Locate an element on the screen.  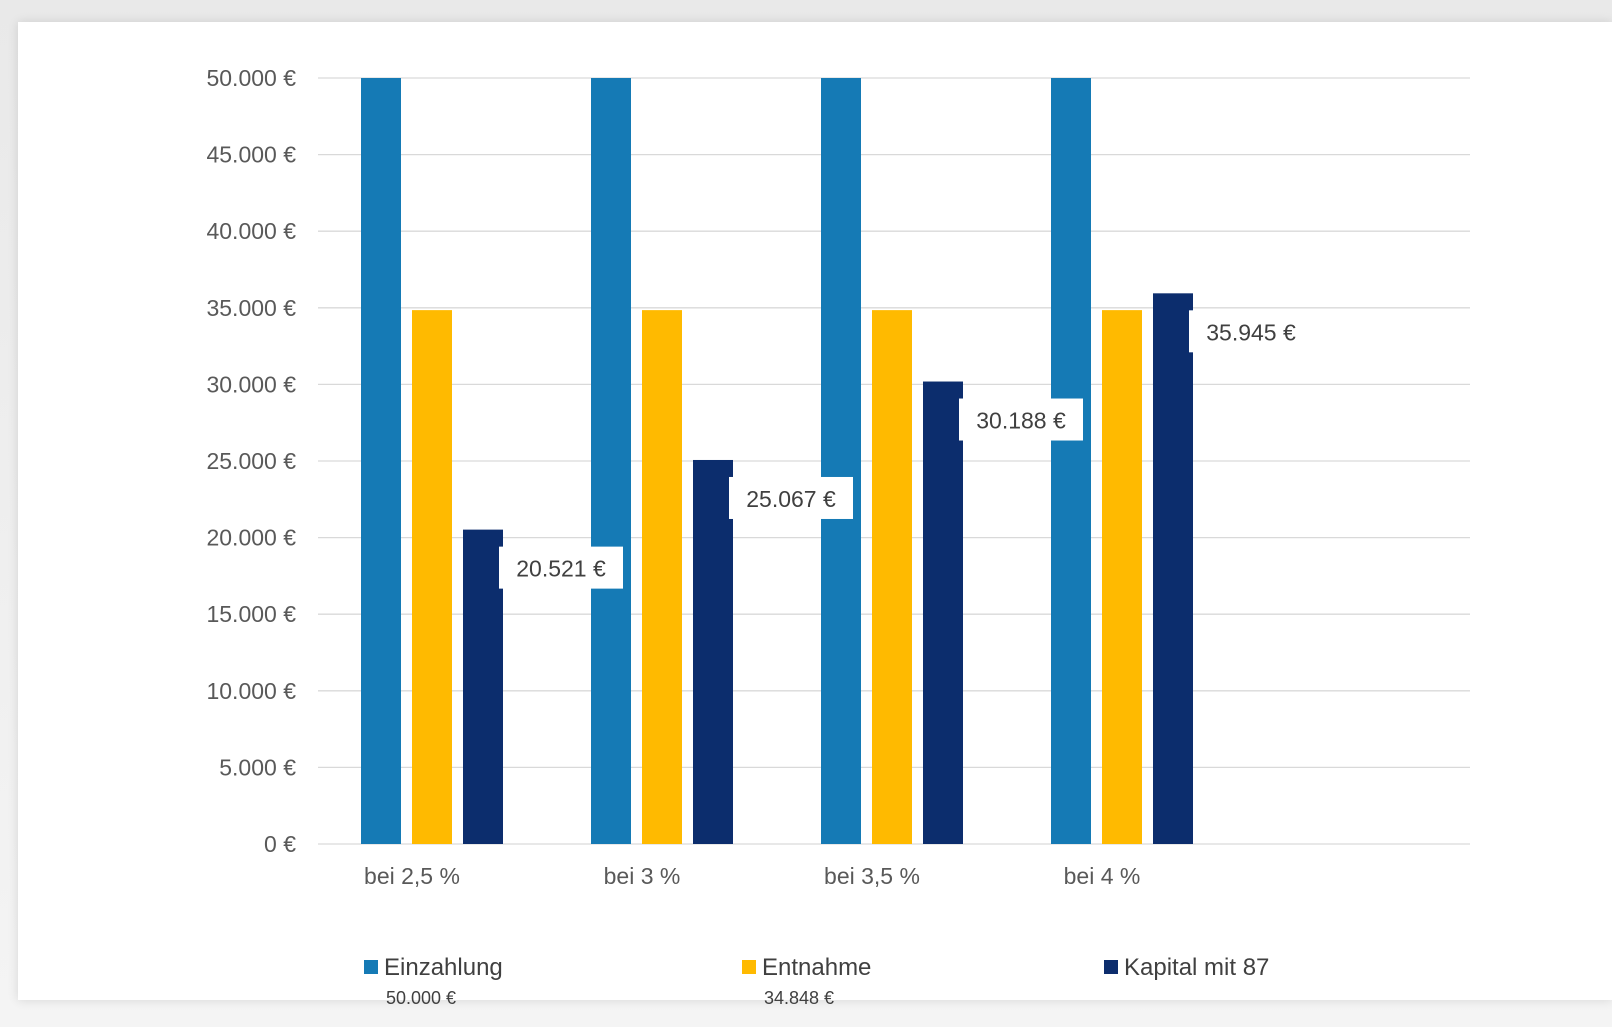
y-tick-label: 35.000 € is located at coordinates (251, 308).